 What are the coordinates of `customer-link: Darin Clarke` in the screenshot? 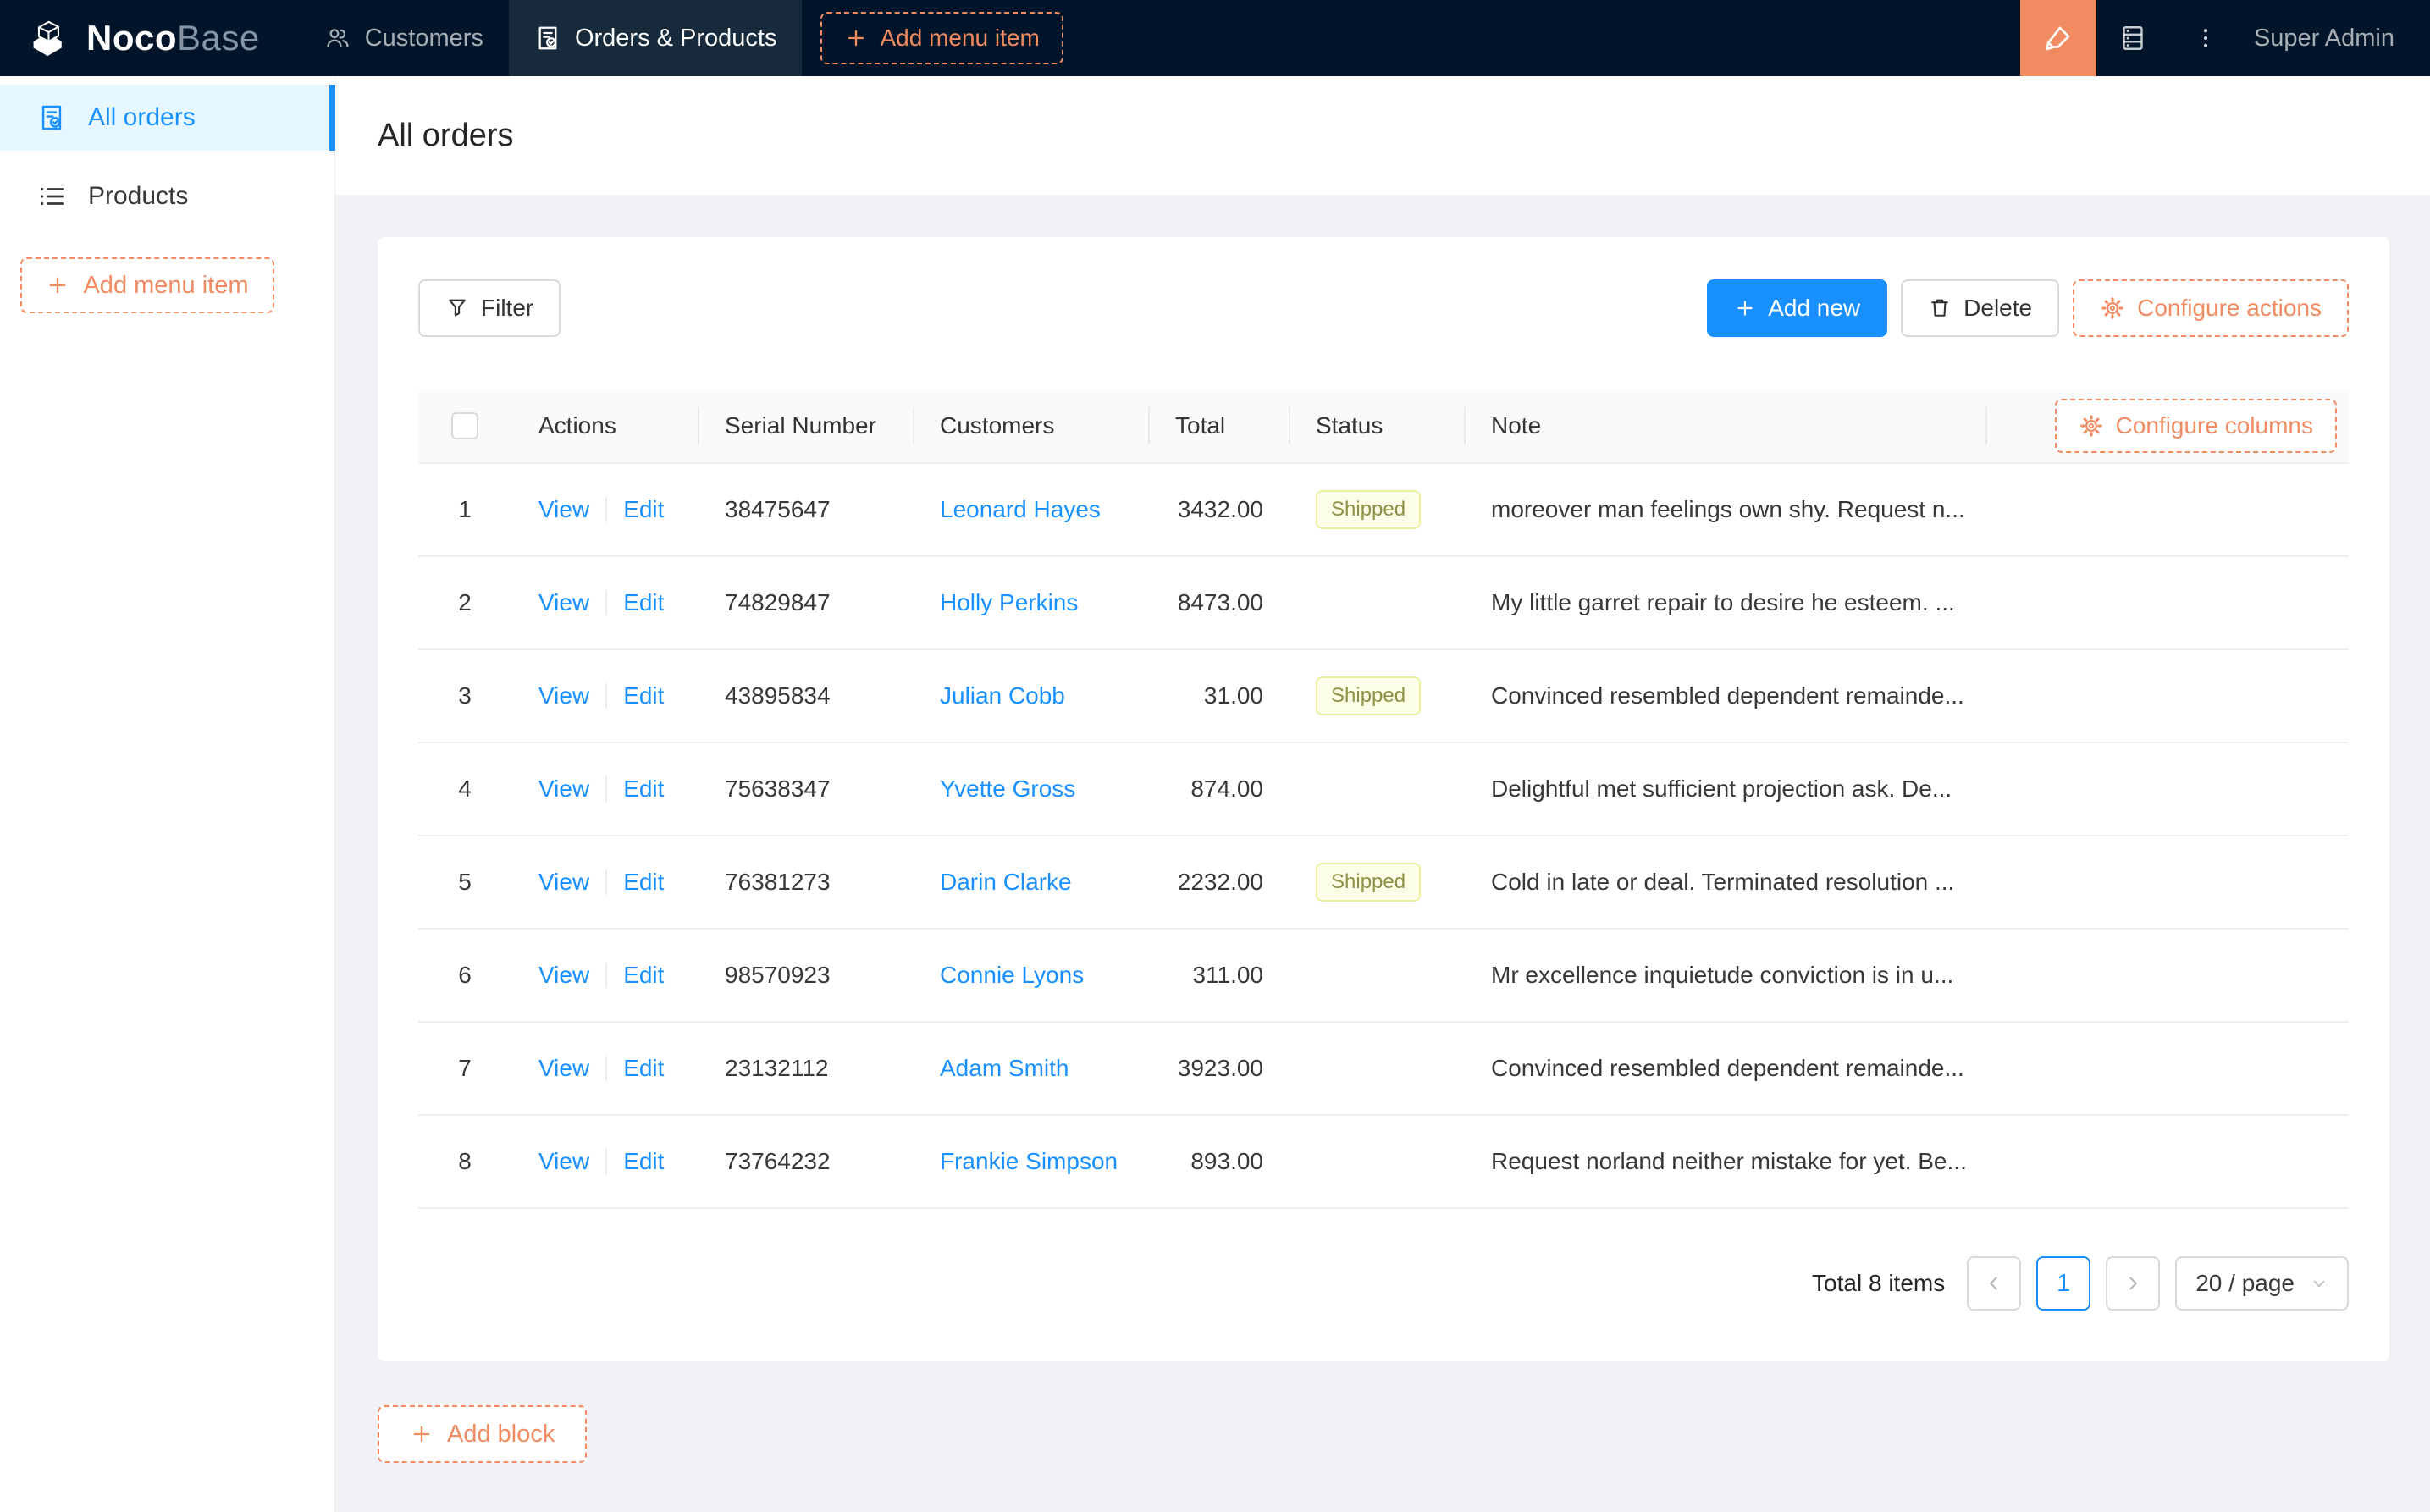 It's located at (1006, 882).